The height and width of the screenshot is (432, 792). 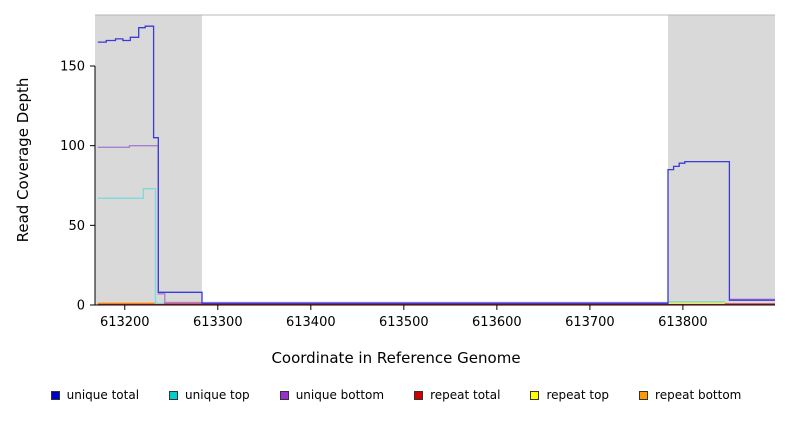 I want to click on legend-item-repeat-top: repeat top, so click(x=569, y=395).